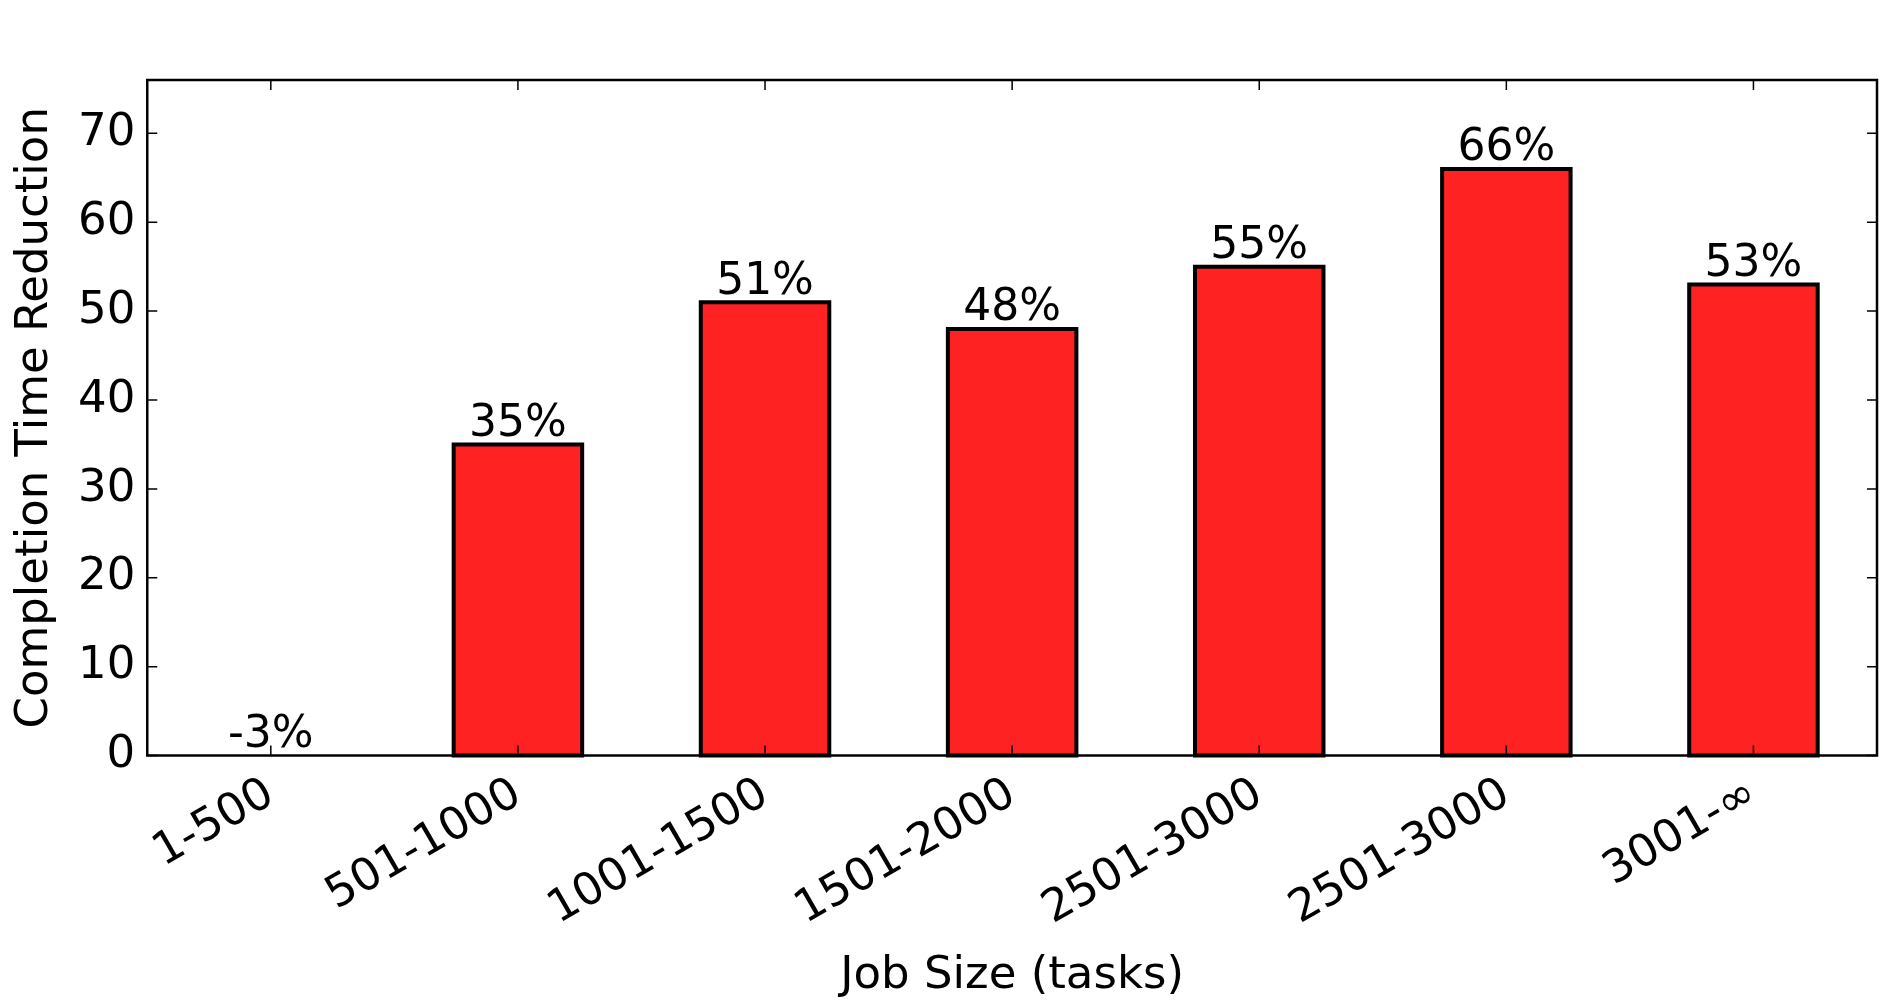  Describe the element at coordinates (107, 574) in the screenshot. I see `y-tick-label: 20` at that location.